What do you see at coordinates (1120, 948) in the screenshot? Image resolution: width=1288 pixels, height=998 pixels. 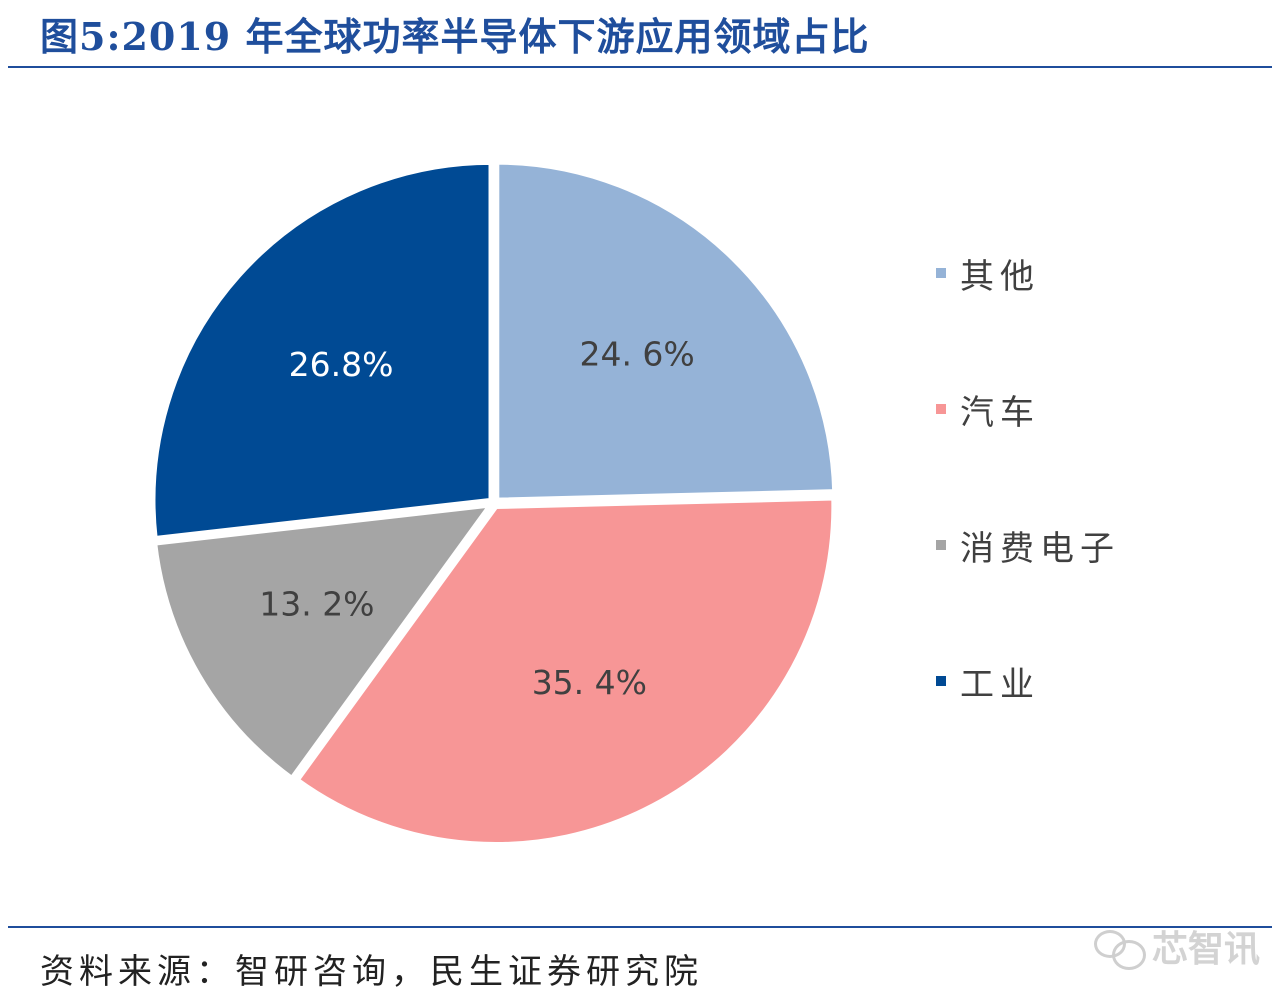 I see `wechat-bubbles-icon` at bounding box center [1120, 948].